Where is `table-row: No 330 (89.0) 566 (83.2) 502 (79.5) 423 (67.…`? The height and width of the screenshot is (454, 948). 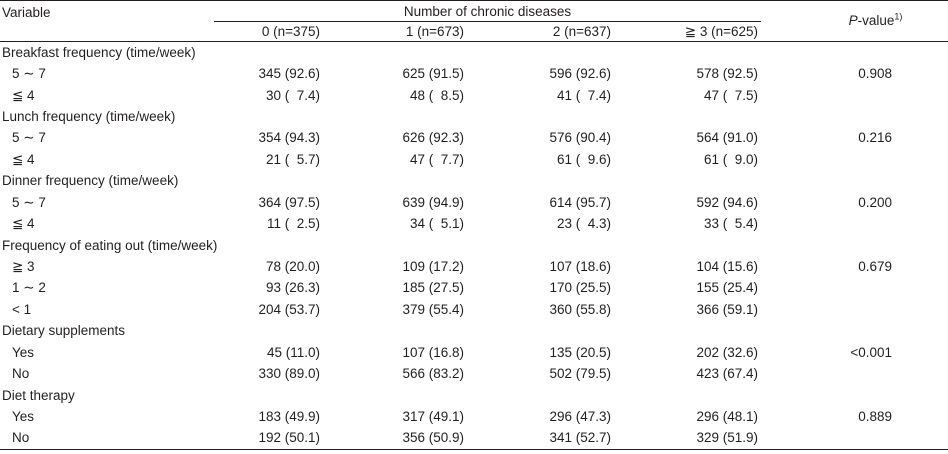
table-row: No 330 (89.0) 566 (83.2) 502 (79.5) 423 (67.… is located at coordinates (474, 374).